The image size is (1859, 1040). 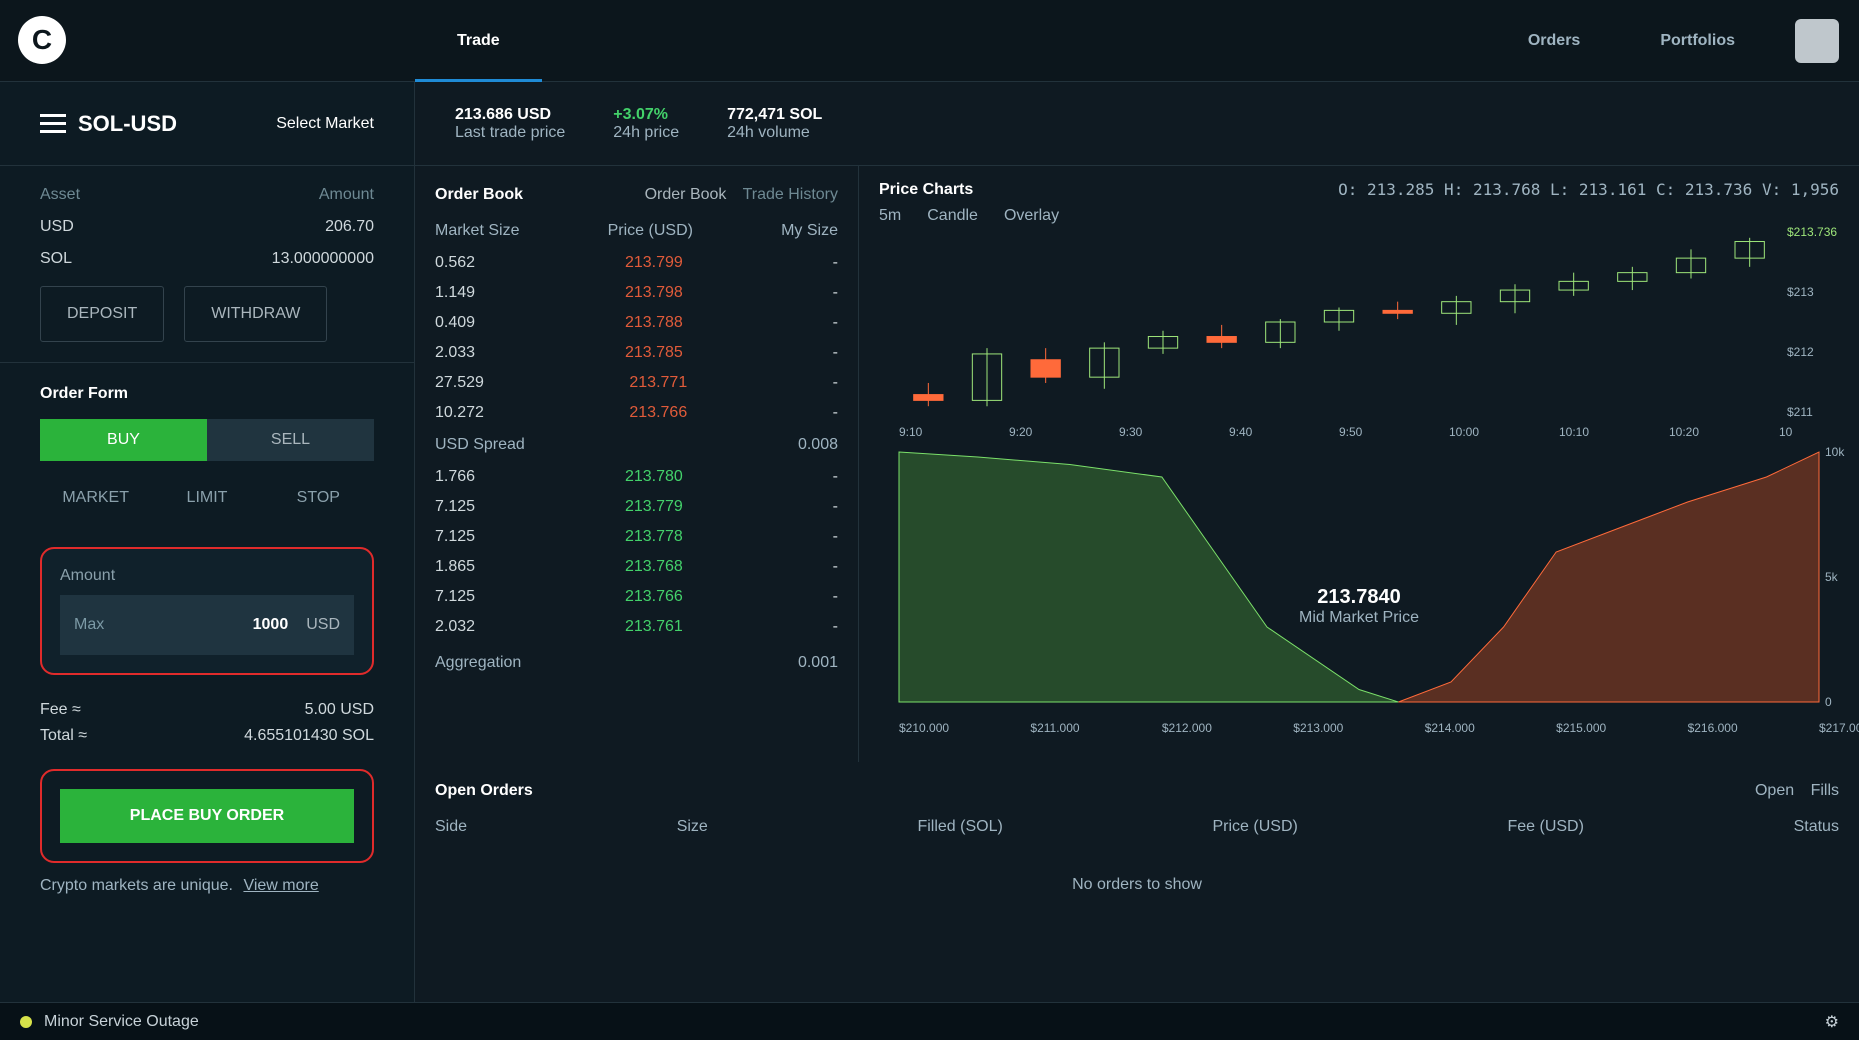 I want to click on stat-24h-volume: 772,471 SOL 24h volume, so click(x=775, y=123).